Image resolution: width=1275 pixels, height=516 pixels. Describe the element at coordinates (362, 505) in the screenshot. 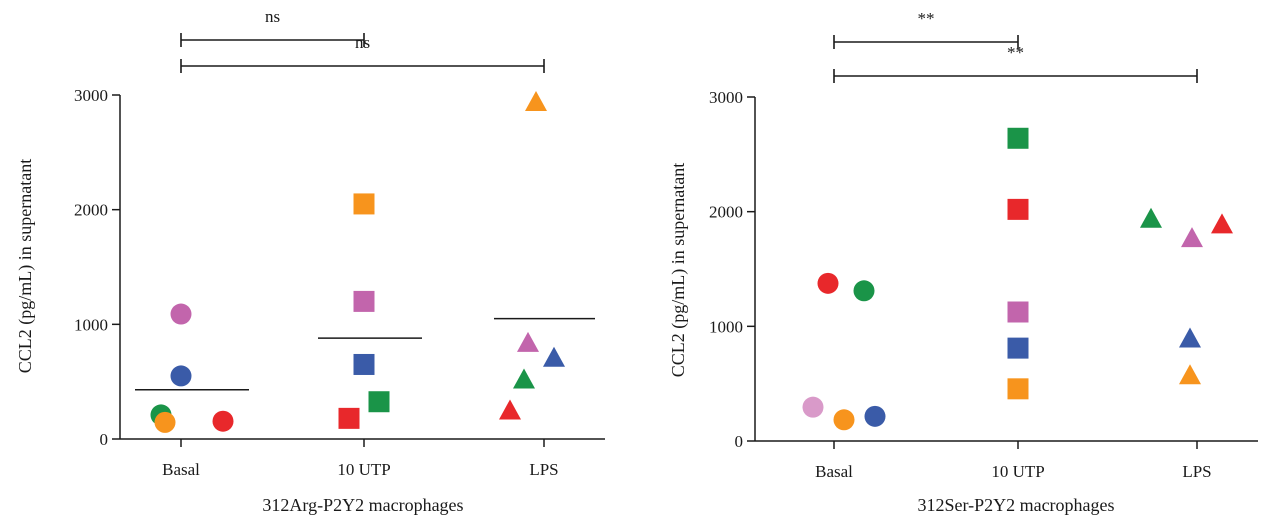

I see `panel1-x-axis-title: 312Arg-P2Y2 macrophages` at that location.